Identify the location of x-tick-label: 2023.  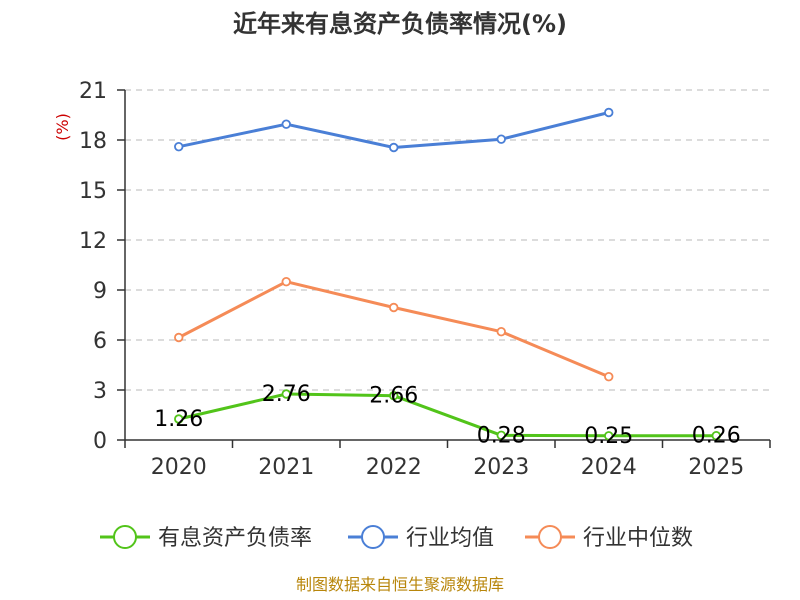
(501, 467).